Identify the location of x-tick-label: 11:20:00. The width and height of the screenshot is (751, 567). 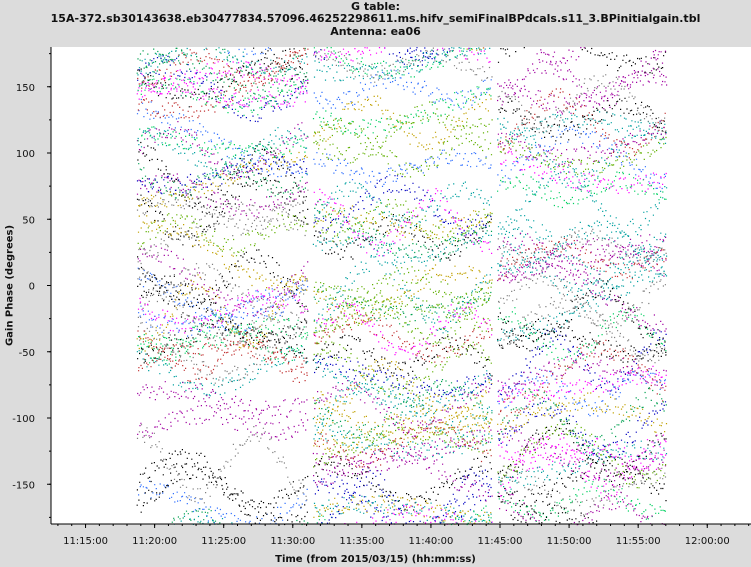
(154, 541).